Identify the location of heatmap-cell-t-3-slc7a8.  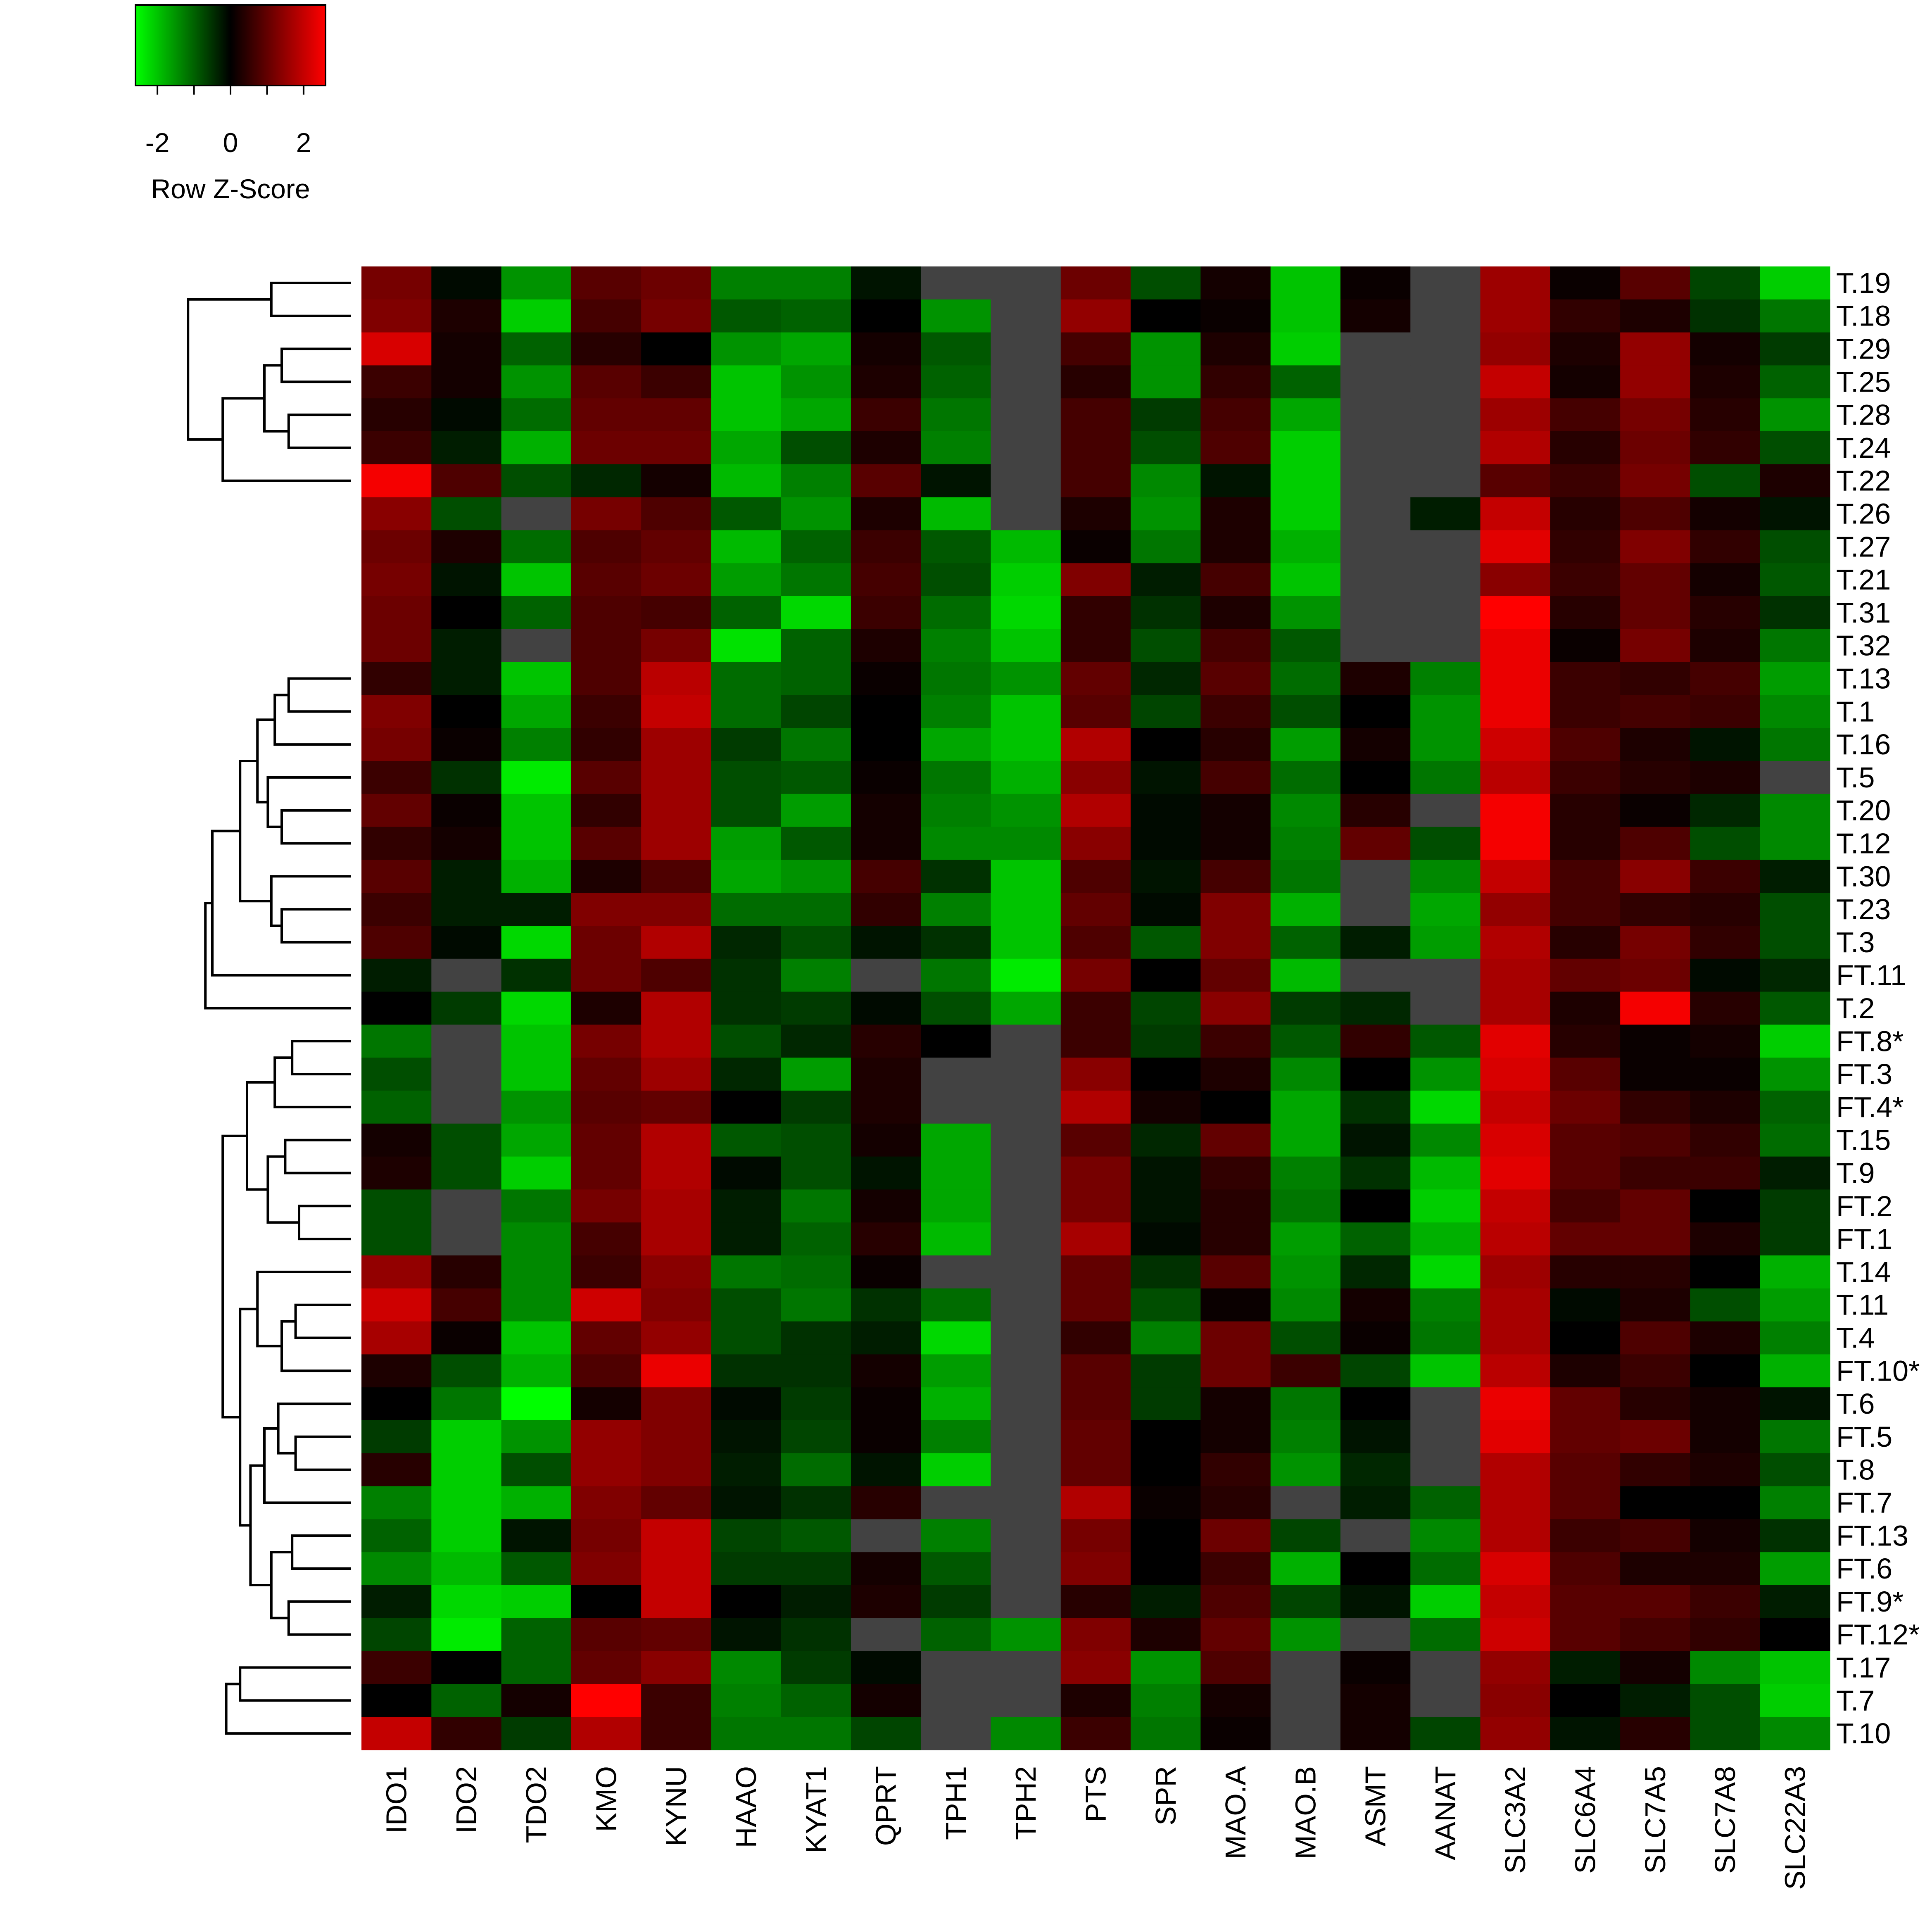
(1725, 942).